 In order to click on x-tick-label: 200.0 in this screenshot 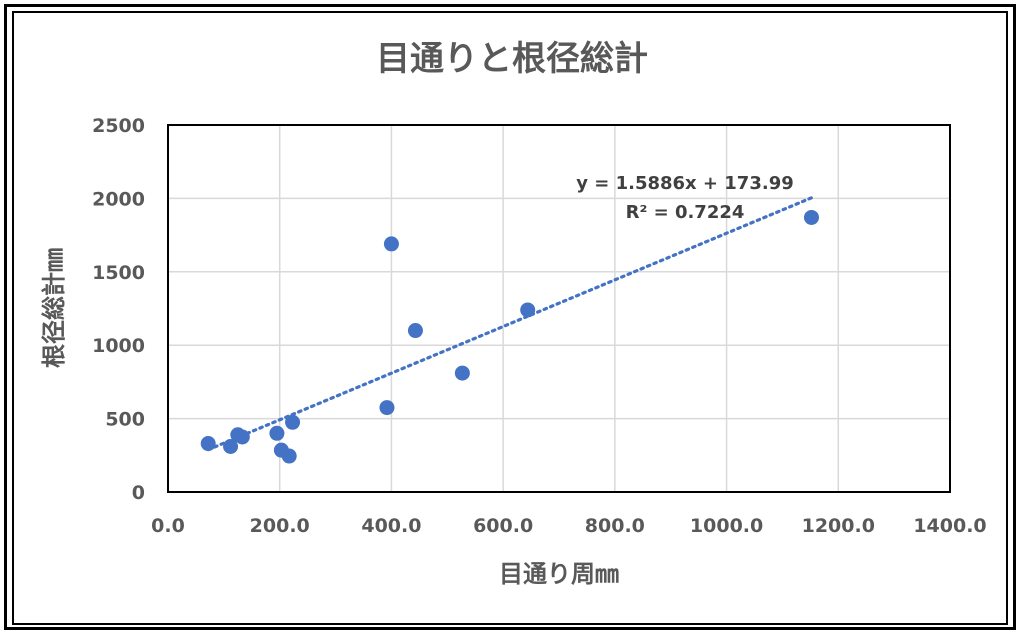, I will do `click(280, 526)`.